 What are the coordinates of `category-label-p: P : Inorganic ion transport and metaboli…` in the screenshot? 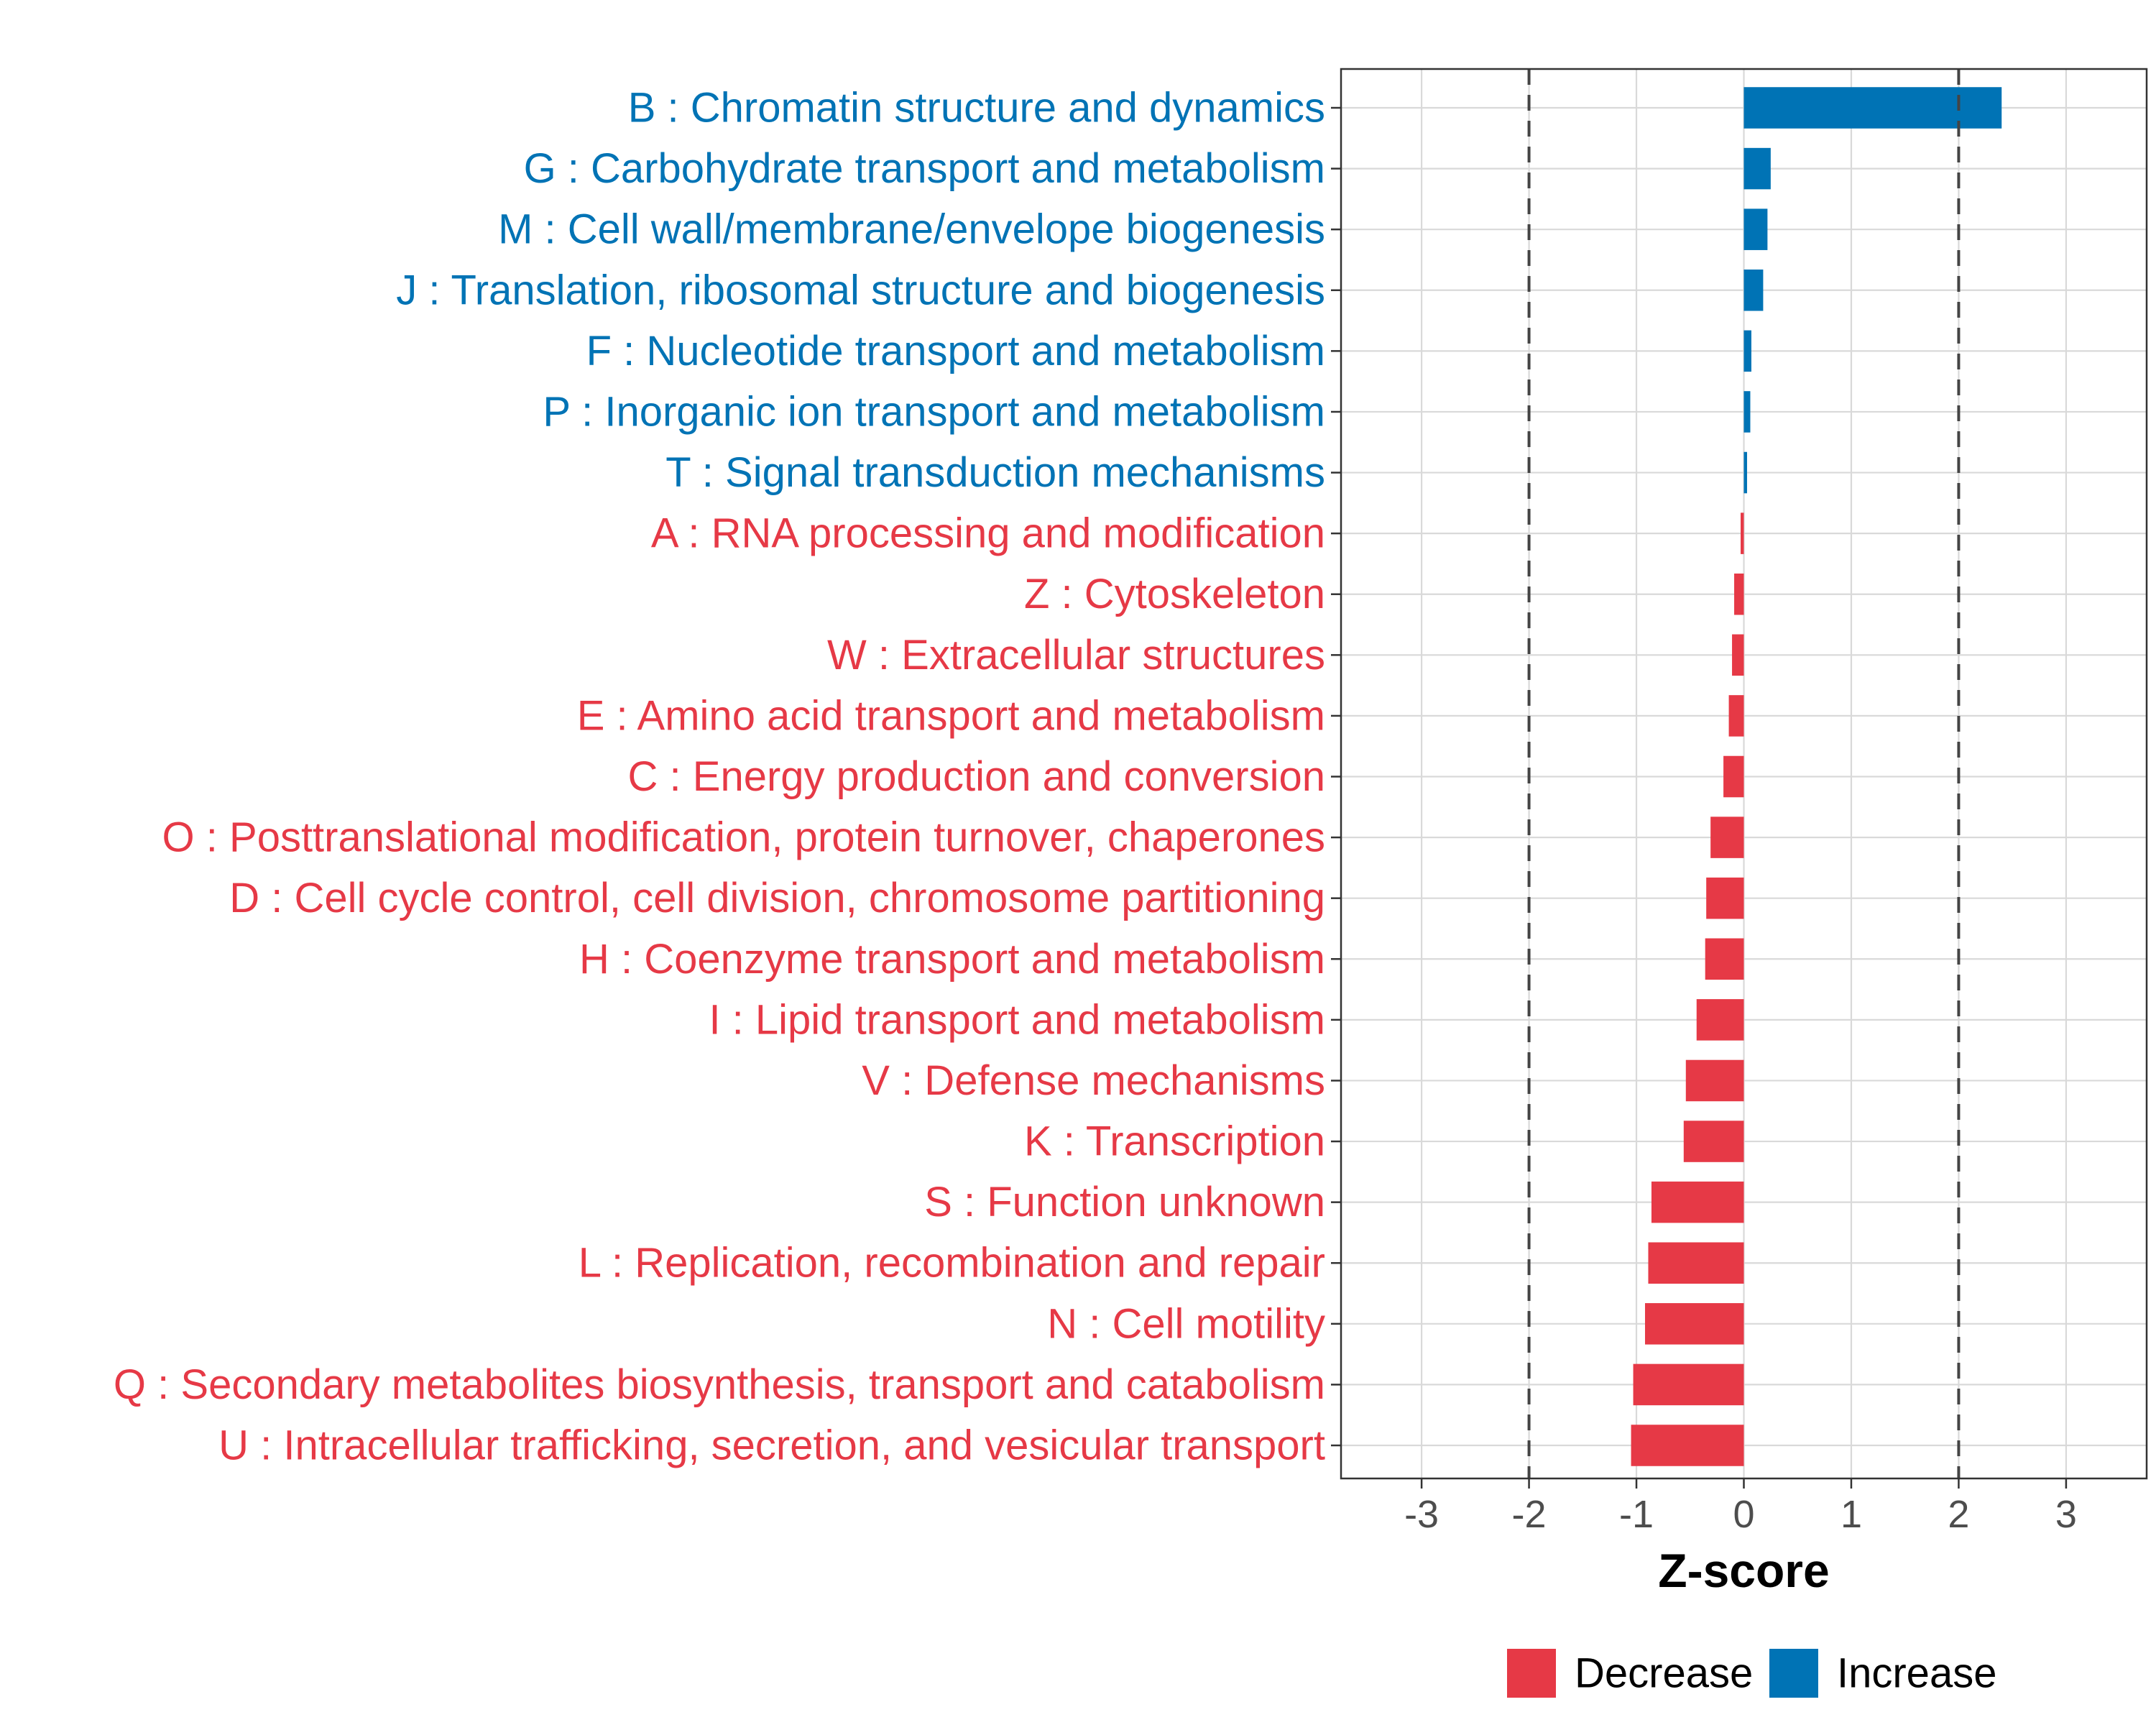 It's located at (934, 411).